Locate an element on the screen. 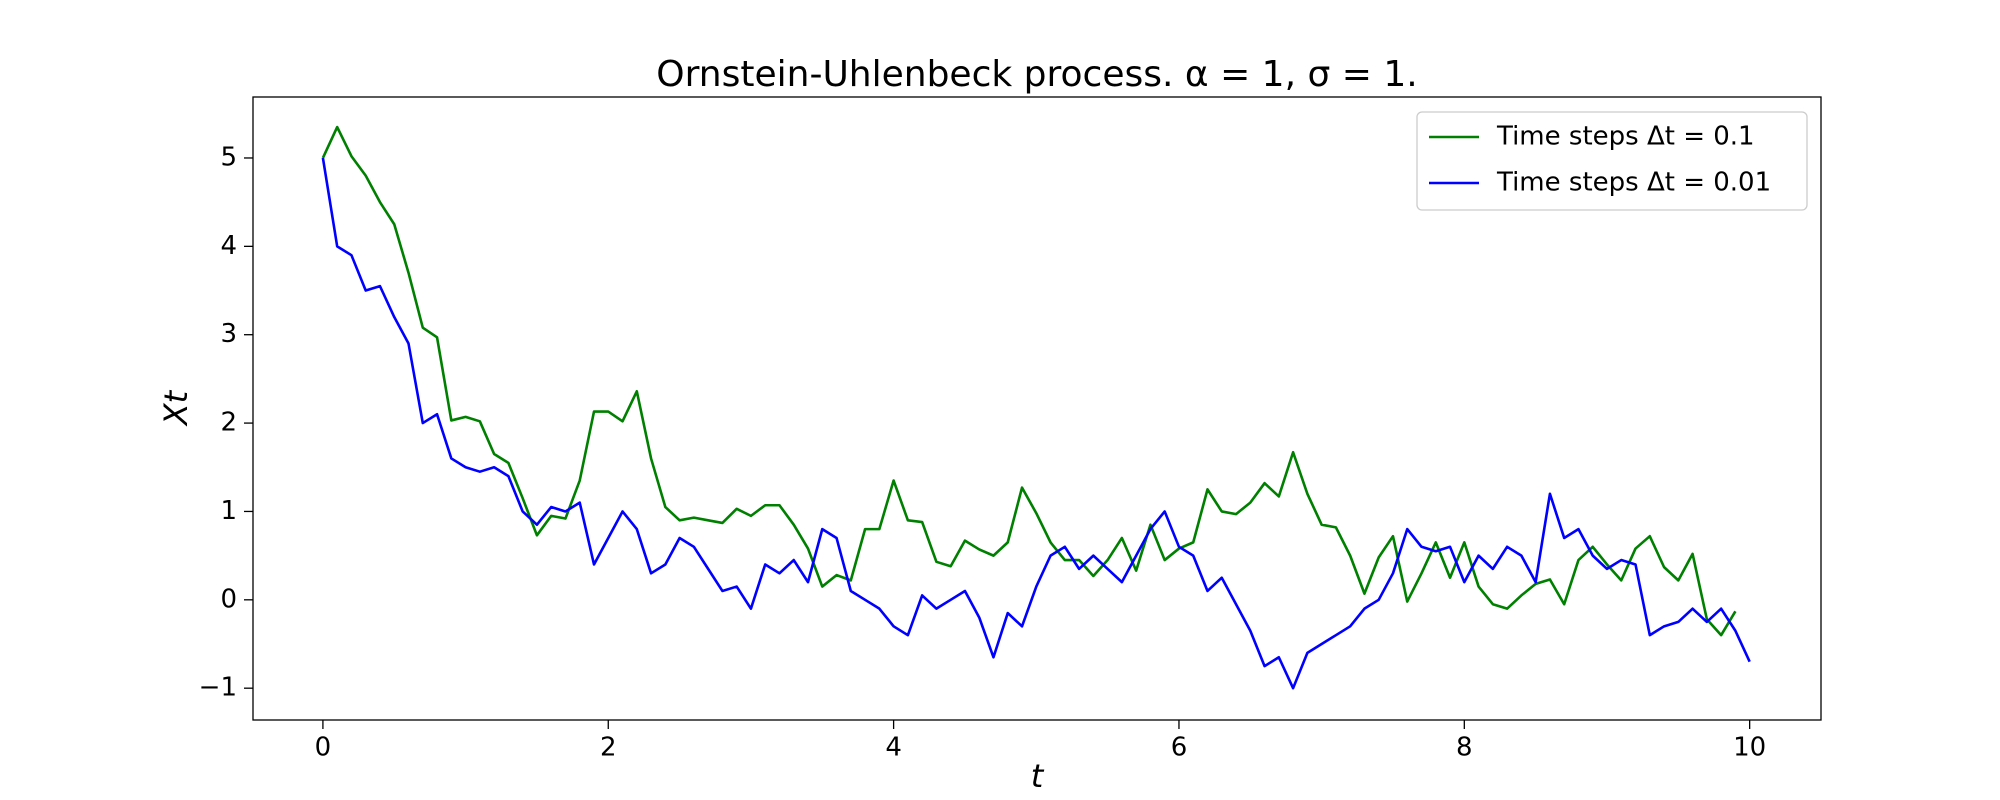 The width and height of the screenshot is (2000, 800). y-axis-label: Xt is located at coordinates (176, 408).